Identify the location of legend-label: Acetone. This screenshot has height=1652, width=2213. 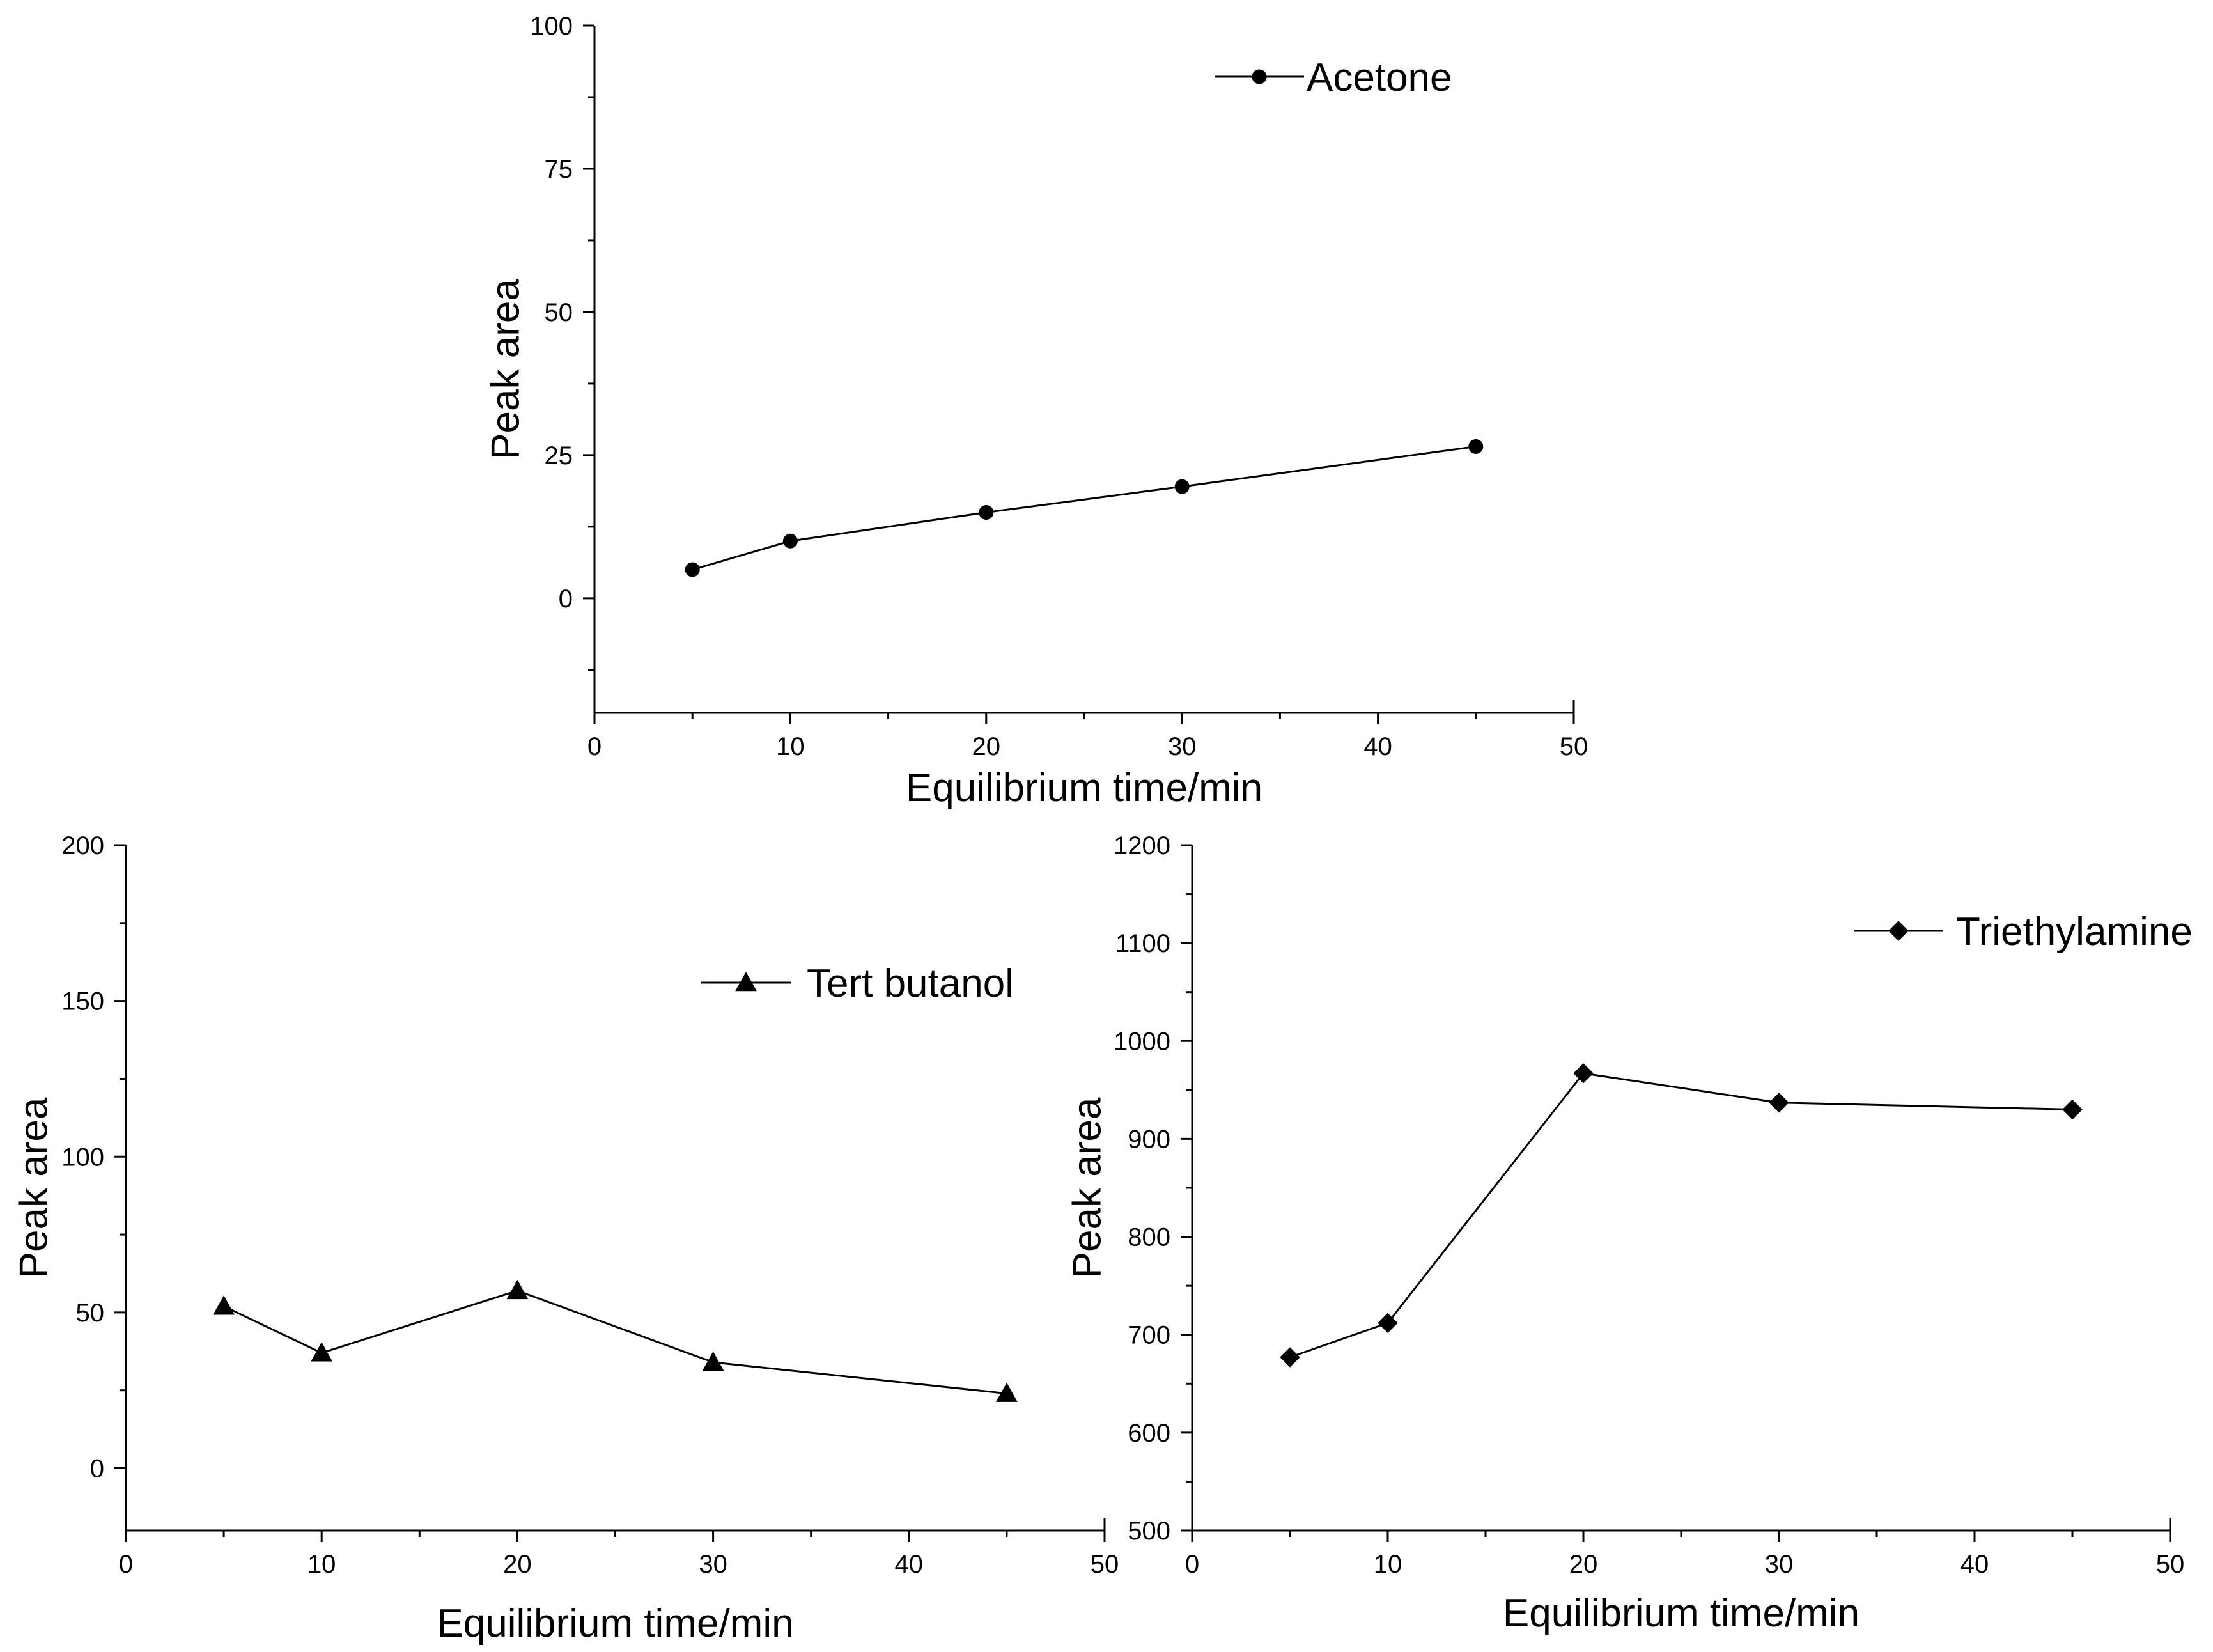
(1380, 78).